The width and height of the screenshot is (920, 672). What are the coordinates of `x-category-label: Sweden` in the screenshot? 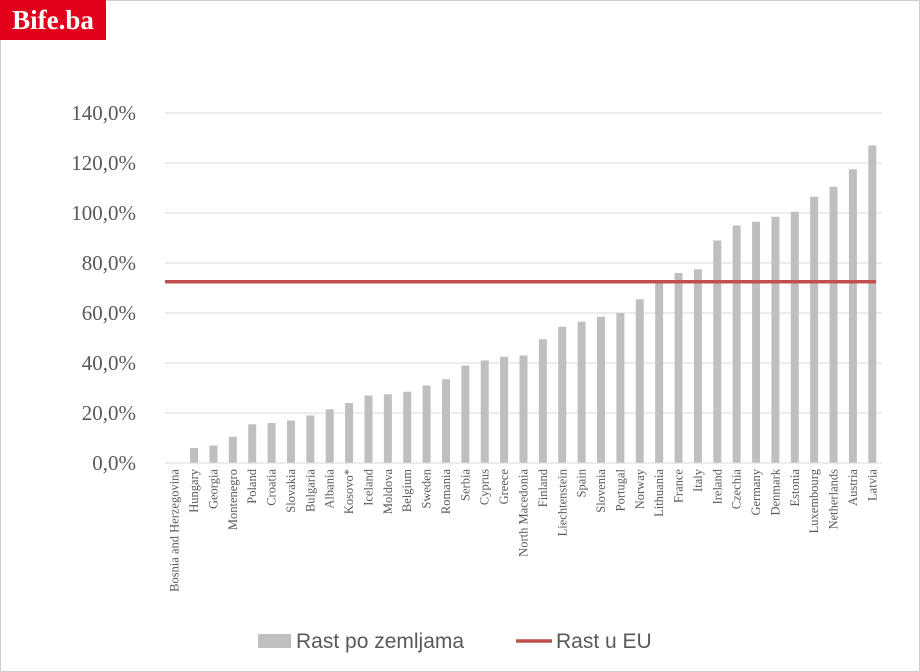 It's located at (427, 488).